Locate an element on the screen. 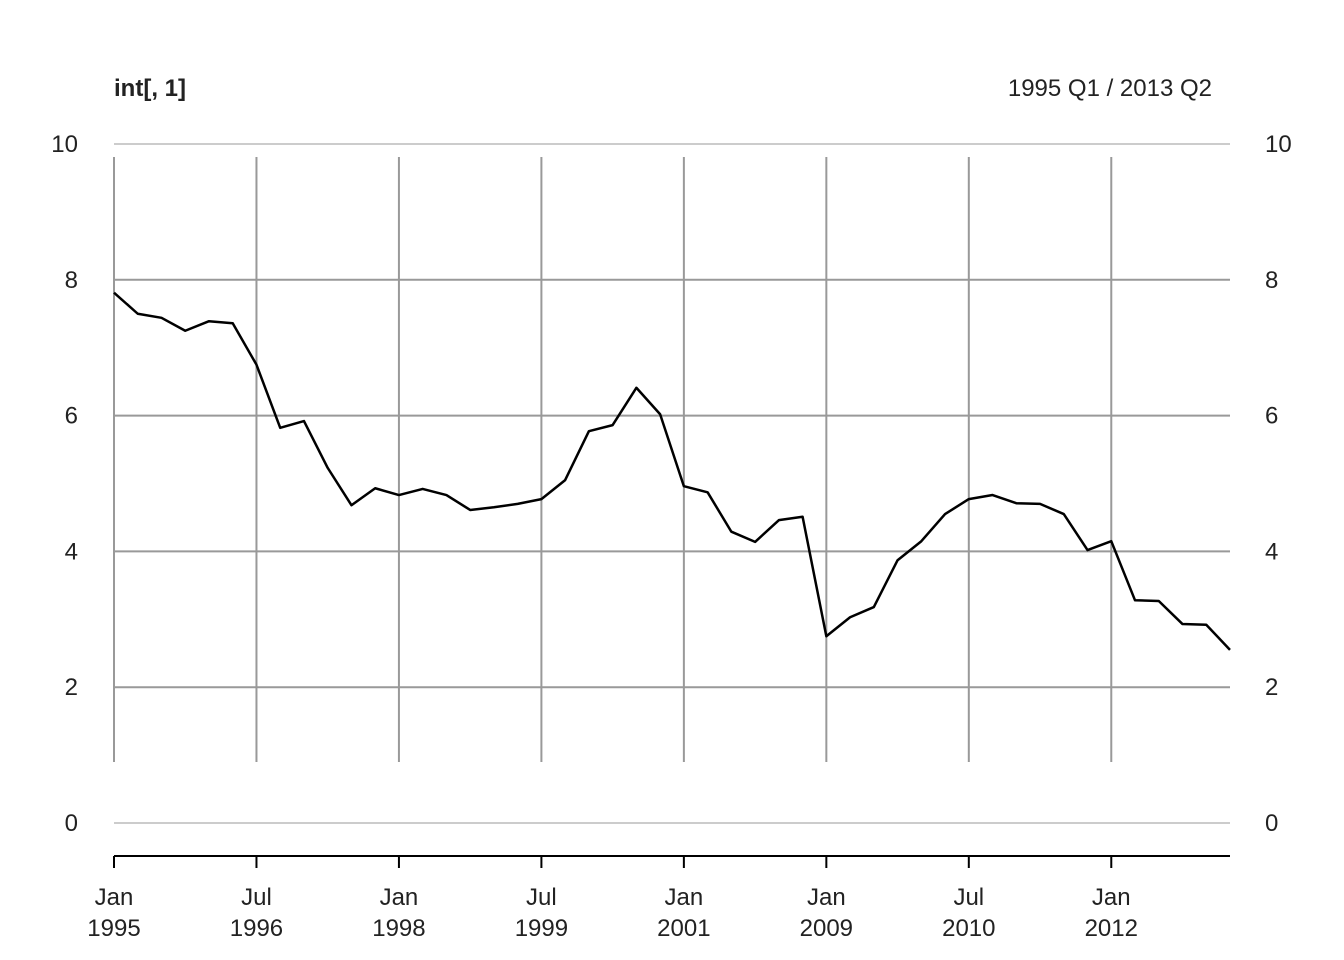 The height and width of the screenshot is (960, 1344). x-tick-label: Jul 1999 is located at coordinates (541, 913).